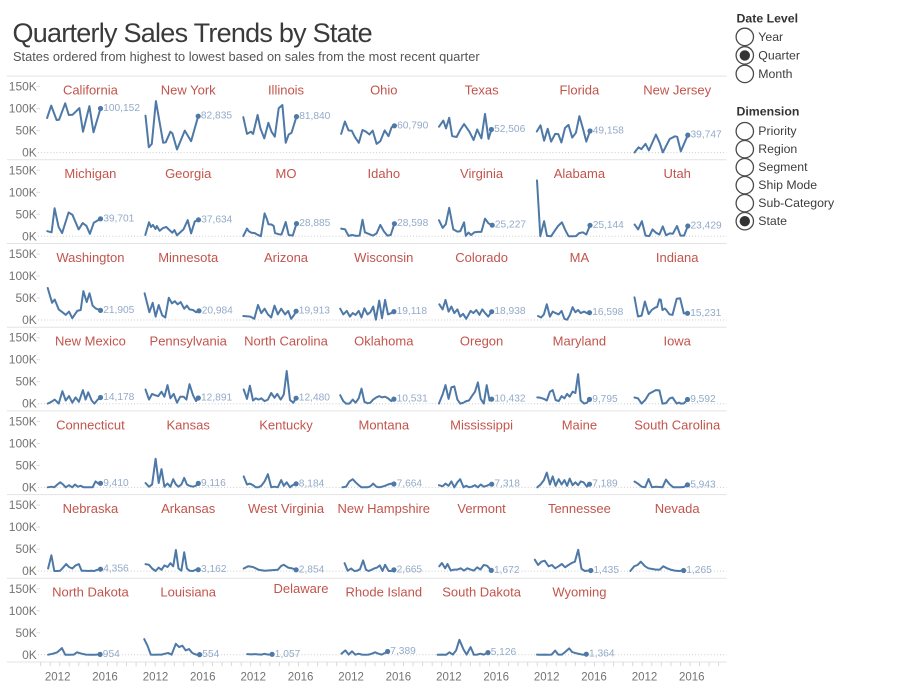  I want to click on svg-text: 1,435, so click(607, 570).